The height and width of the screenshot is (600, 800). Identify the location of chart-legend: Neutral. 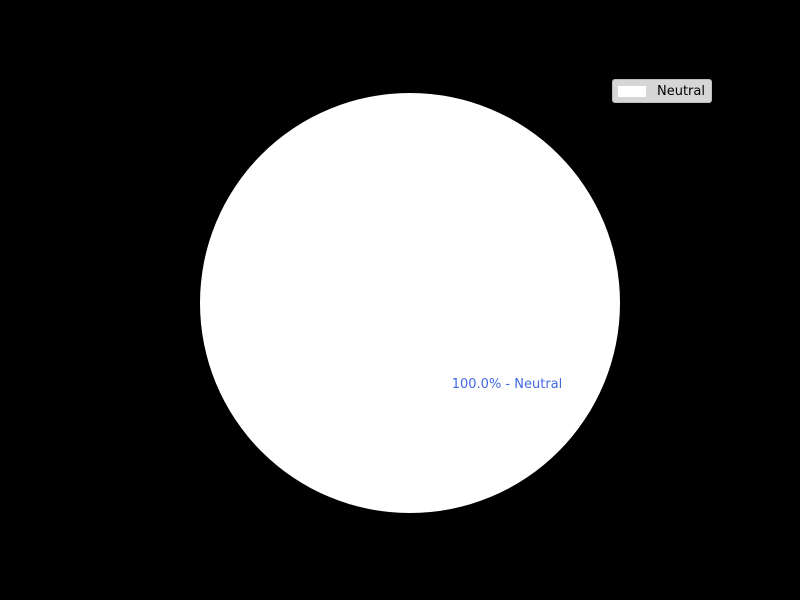
(662, 91).